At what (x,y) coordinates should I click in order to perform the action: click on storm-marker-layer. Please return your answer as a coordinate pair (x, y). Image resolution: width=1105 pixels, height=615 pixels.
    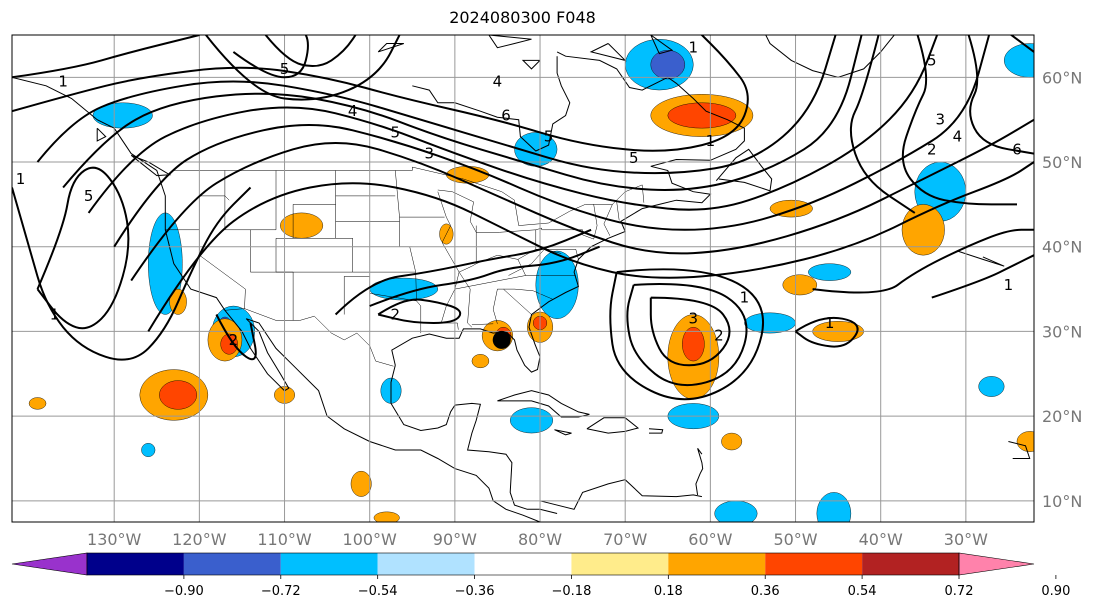
    Looking at the image, I should click on (501, 339).